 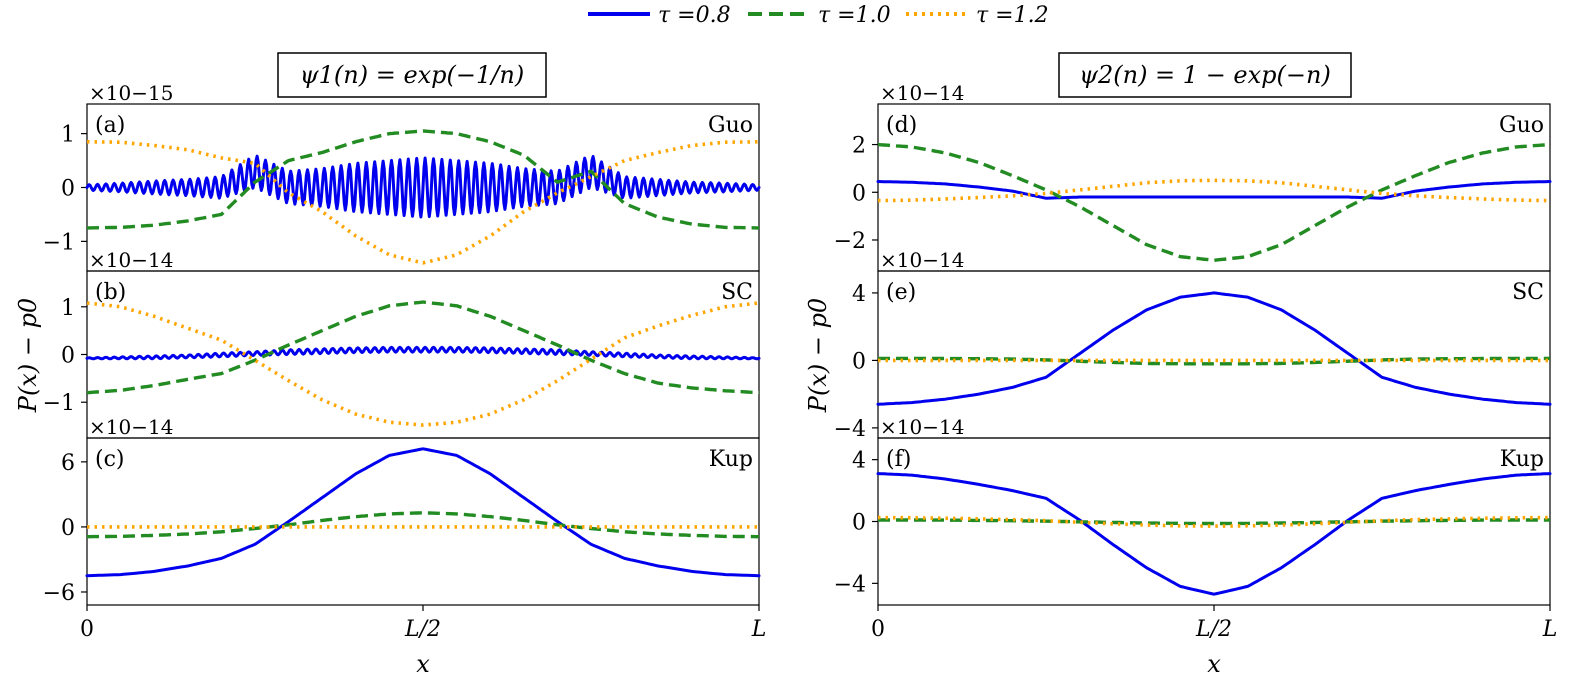 What do you see at coordinates (854, 15) in the screenshot?
I see `legend-label-tau-1.0: τ =1.0` at bounding box center [854, 15].